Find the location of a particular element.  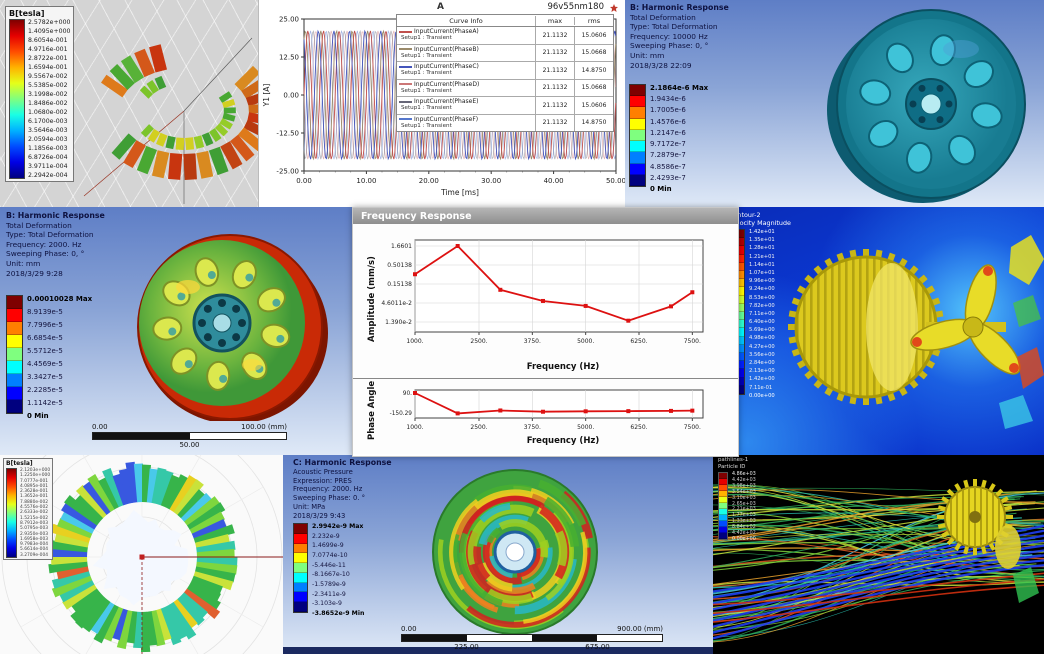

legend-value: 9.5567e-002 is located at coordinates (48, 76).